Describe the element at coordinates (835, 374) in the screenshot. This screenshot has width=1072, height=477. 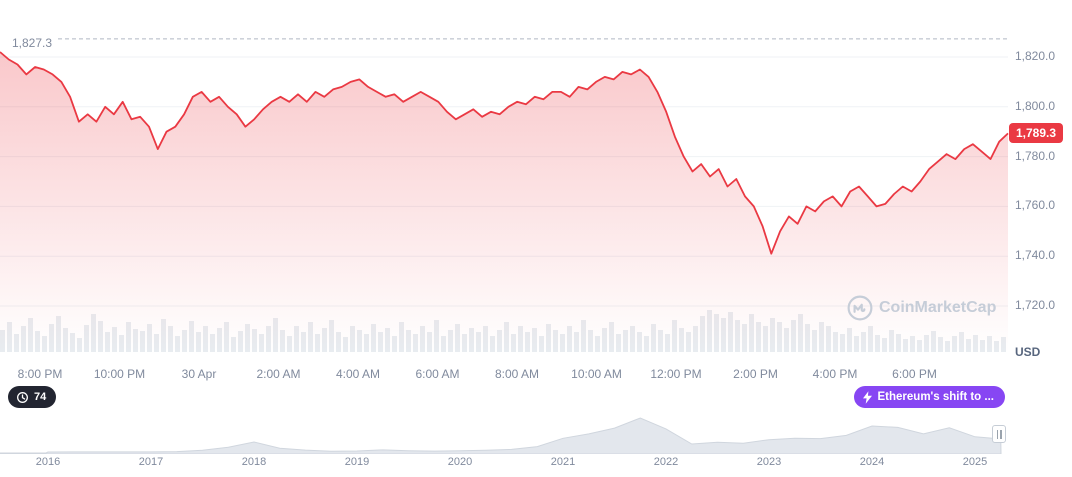
I see `x-axis-label: 4:00 PM` at that location.